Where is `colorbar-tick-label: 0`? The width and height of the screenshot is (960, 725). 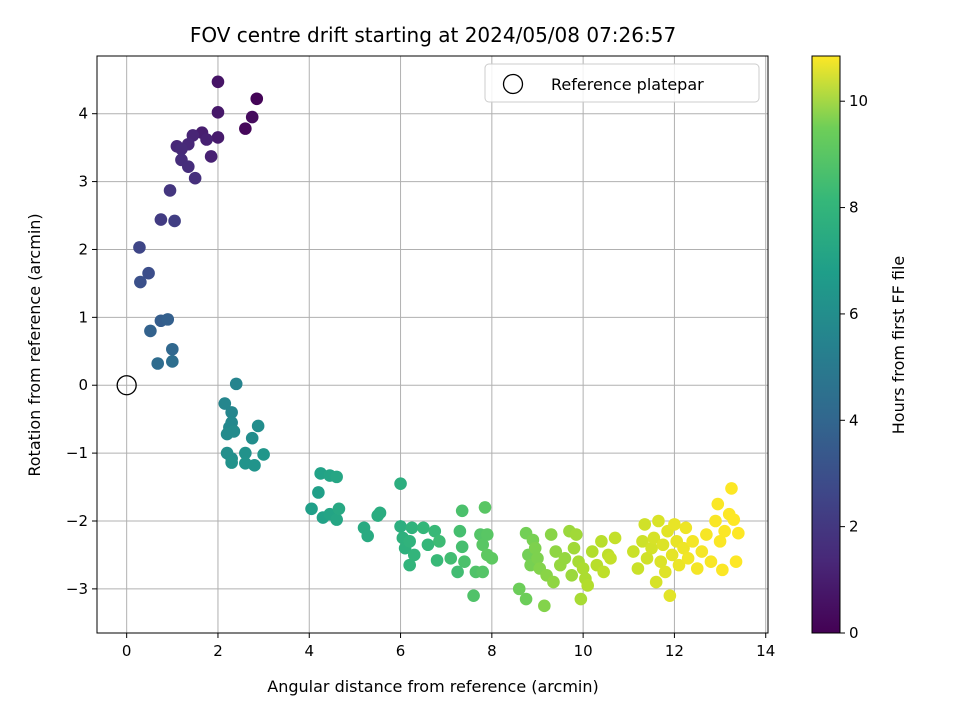
colorbar-tick-label: 0 is located at coordinates (854, 633).